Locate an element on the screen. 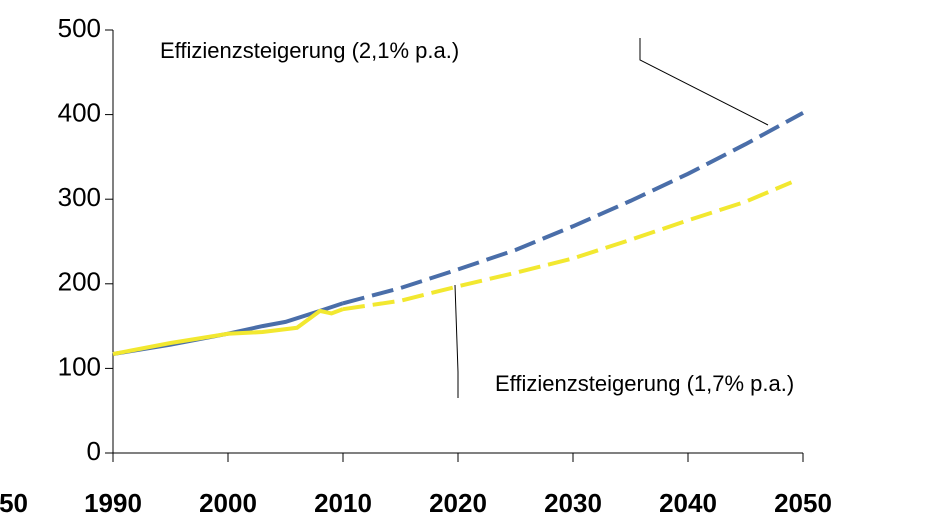 Image resolution: width=933 pixels, height=521 pixels. series-label: Effizienzsteigerung (1,7% p.a.) is located at coordinates (644, 383).